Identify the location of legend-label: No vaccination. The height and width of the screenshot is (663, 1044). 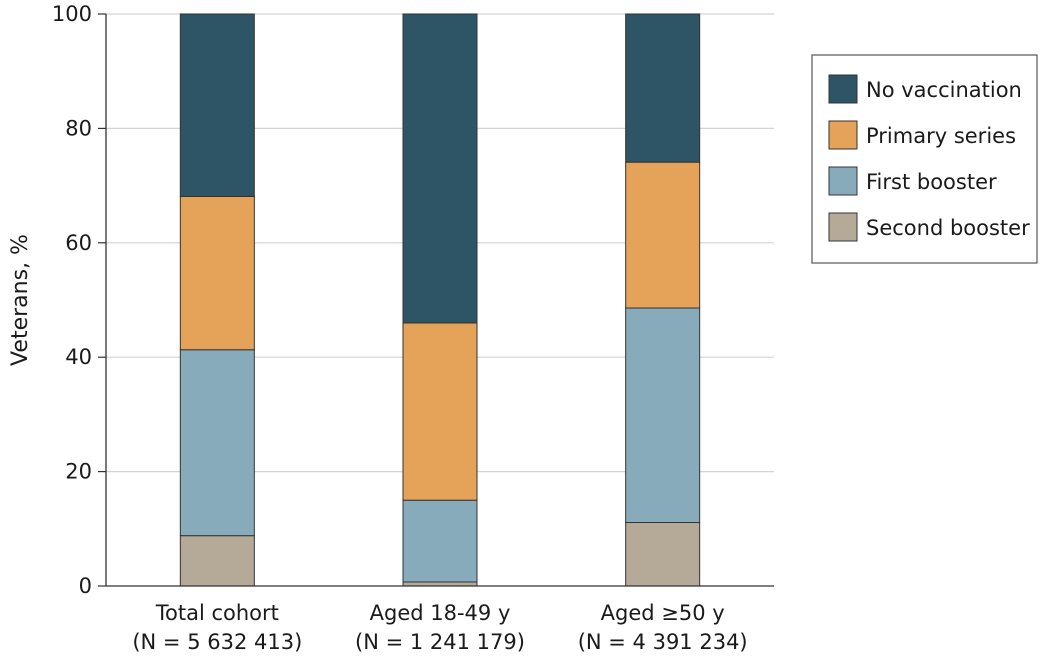
(944, 90).